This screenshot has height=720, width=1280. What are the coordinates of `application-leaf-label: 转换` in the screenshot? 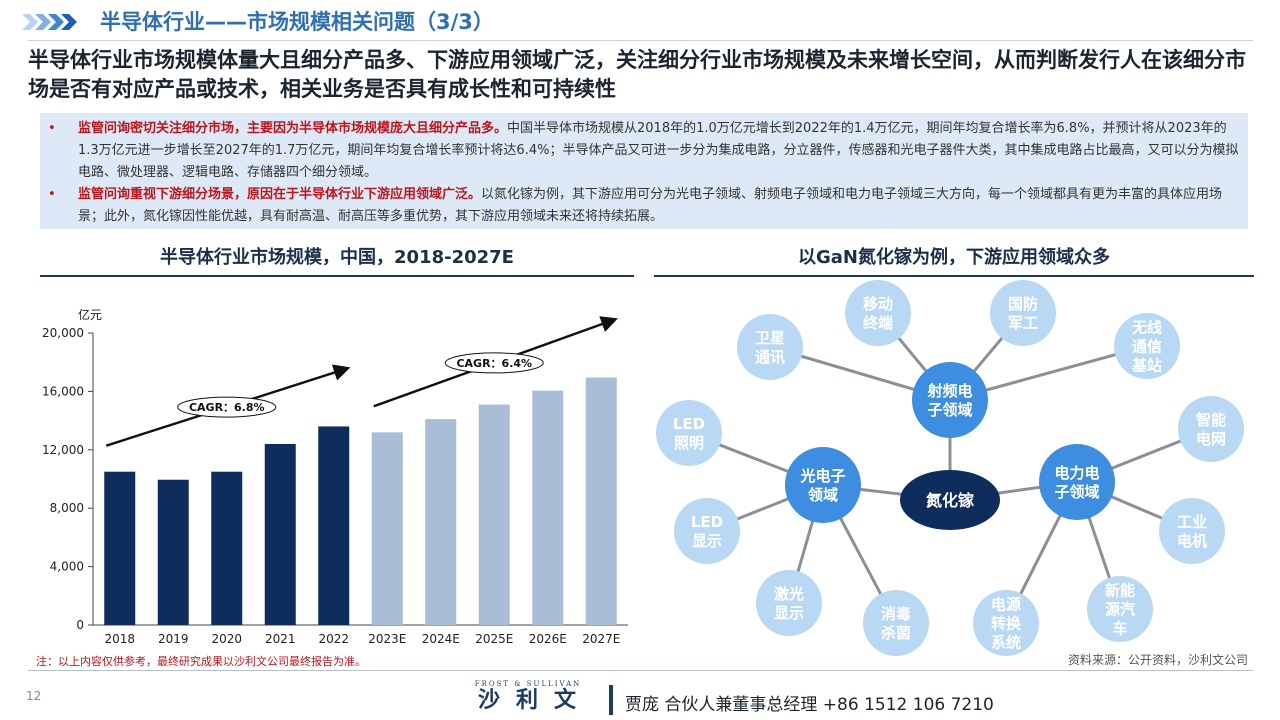 It's located at (1006, 623).